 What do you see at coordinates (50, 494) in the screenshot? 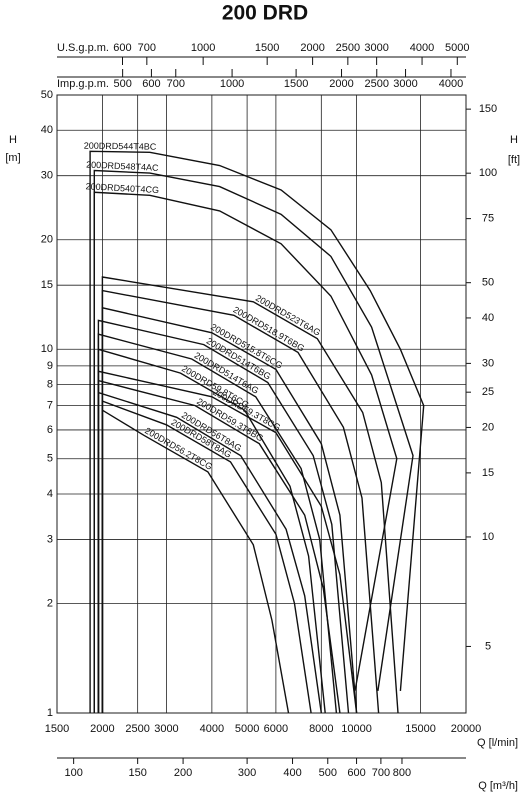
I see `y-tick-label: 4` at bounding box center [50, 494].